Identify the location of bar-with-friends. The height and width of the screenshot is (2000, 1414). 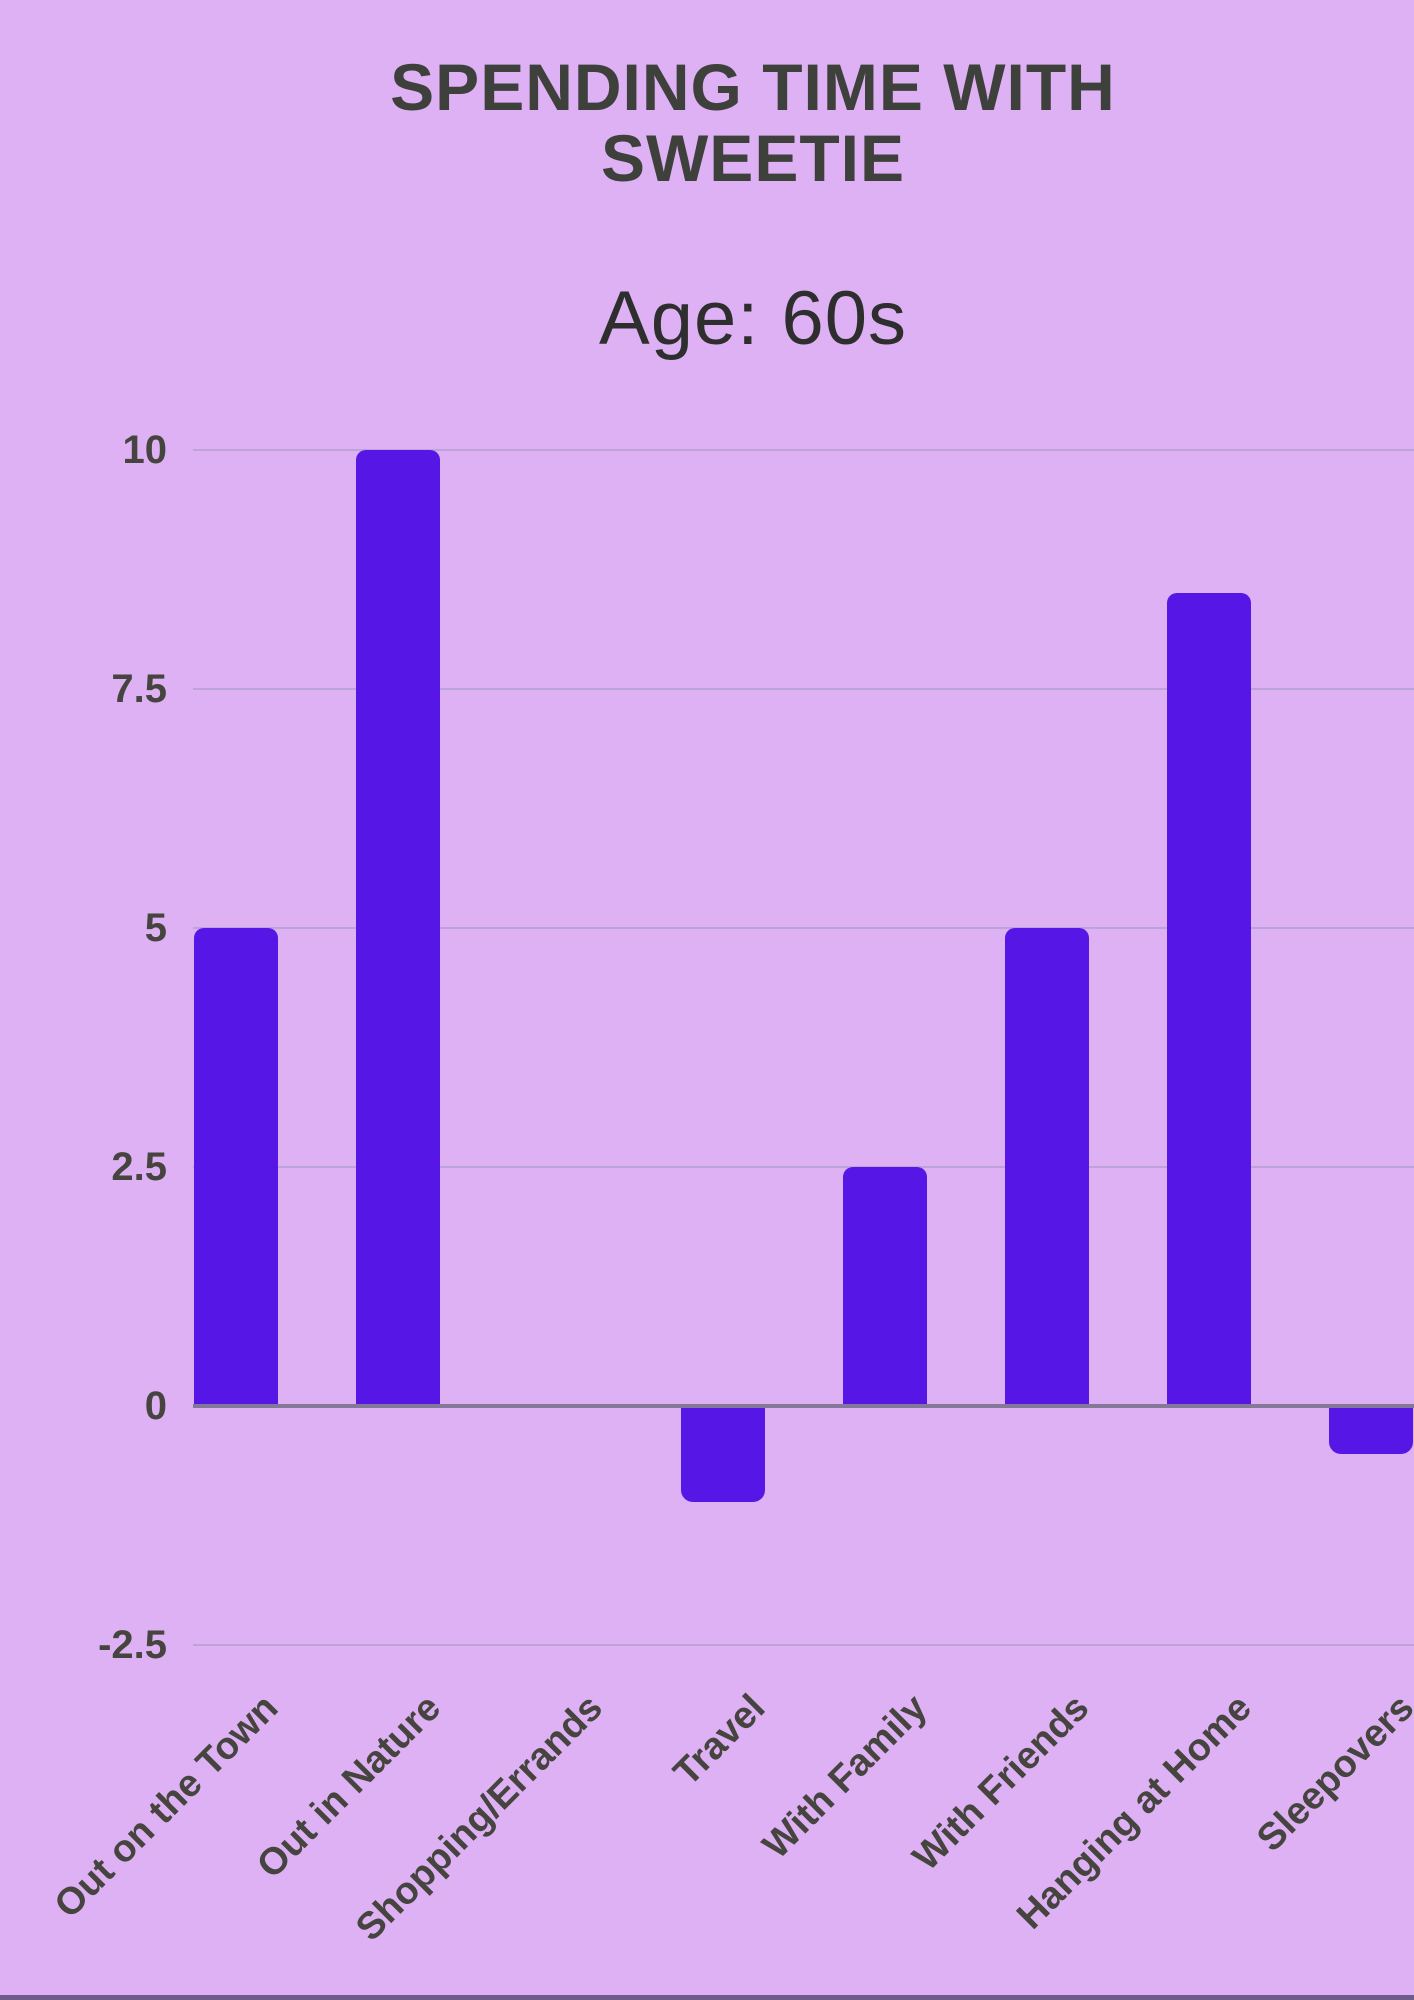
(1047, 1167).